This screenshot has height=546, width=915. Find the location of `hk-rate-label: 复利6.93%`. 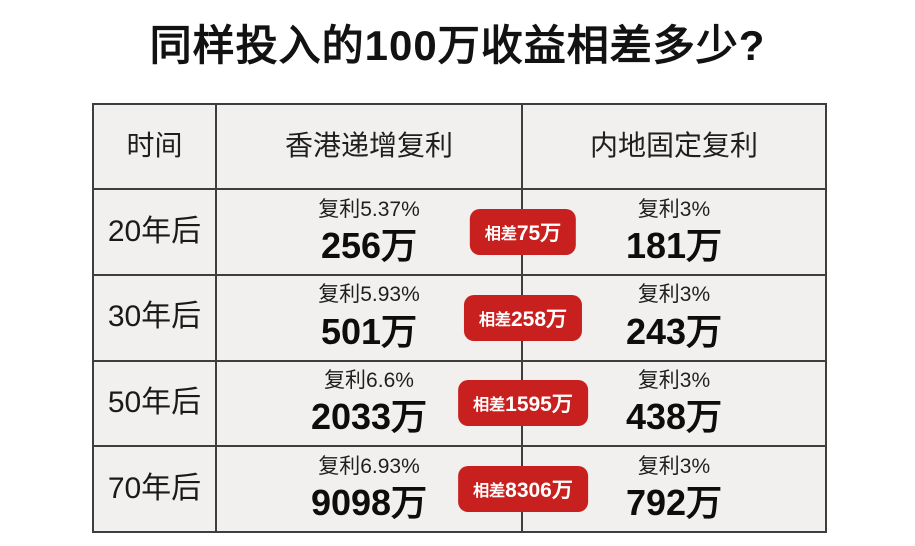

hk-rate-label: 复利6.93% is located at coordinates (369, 466).